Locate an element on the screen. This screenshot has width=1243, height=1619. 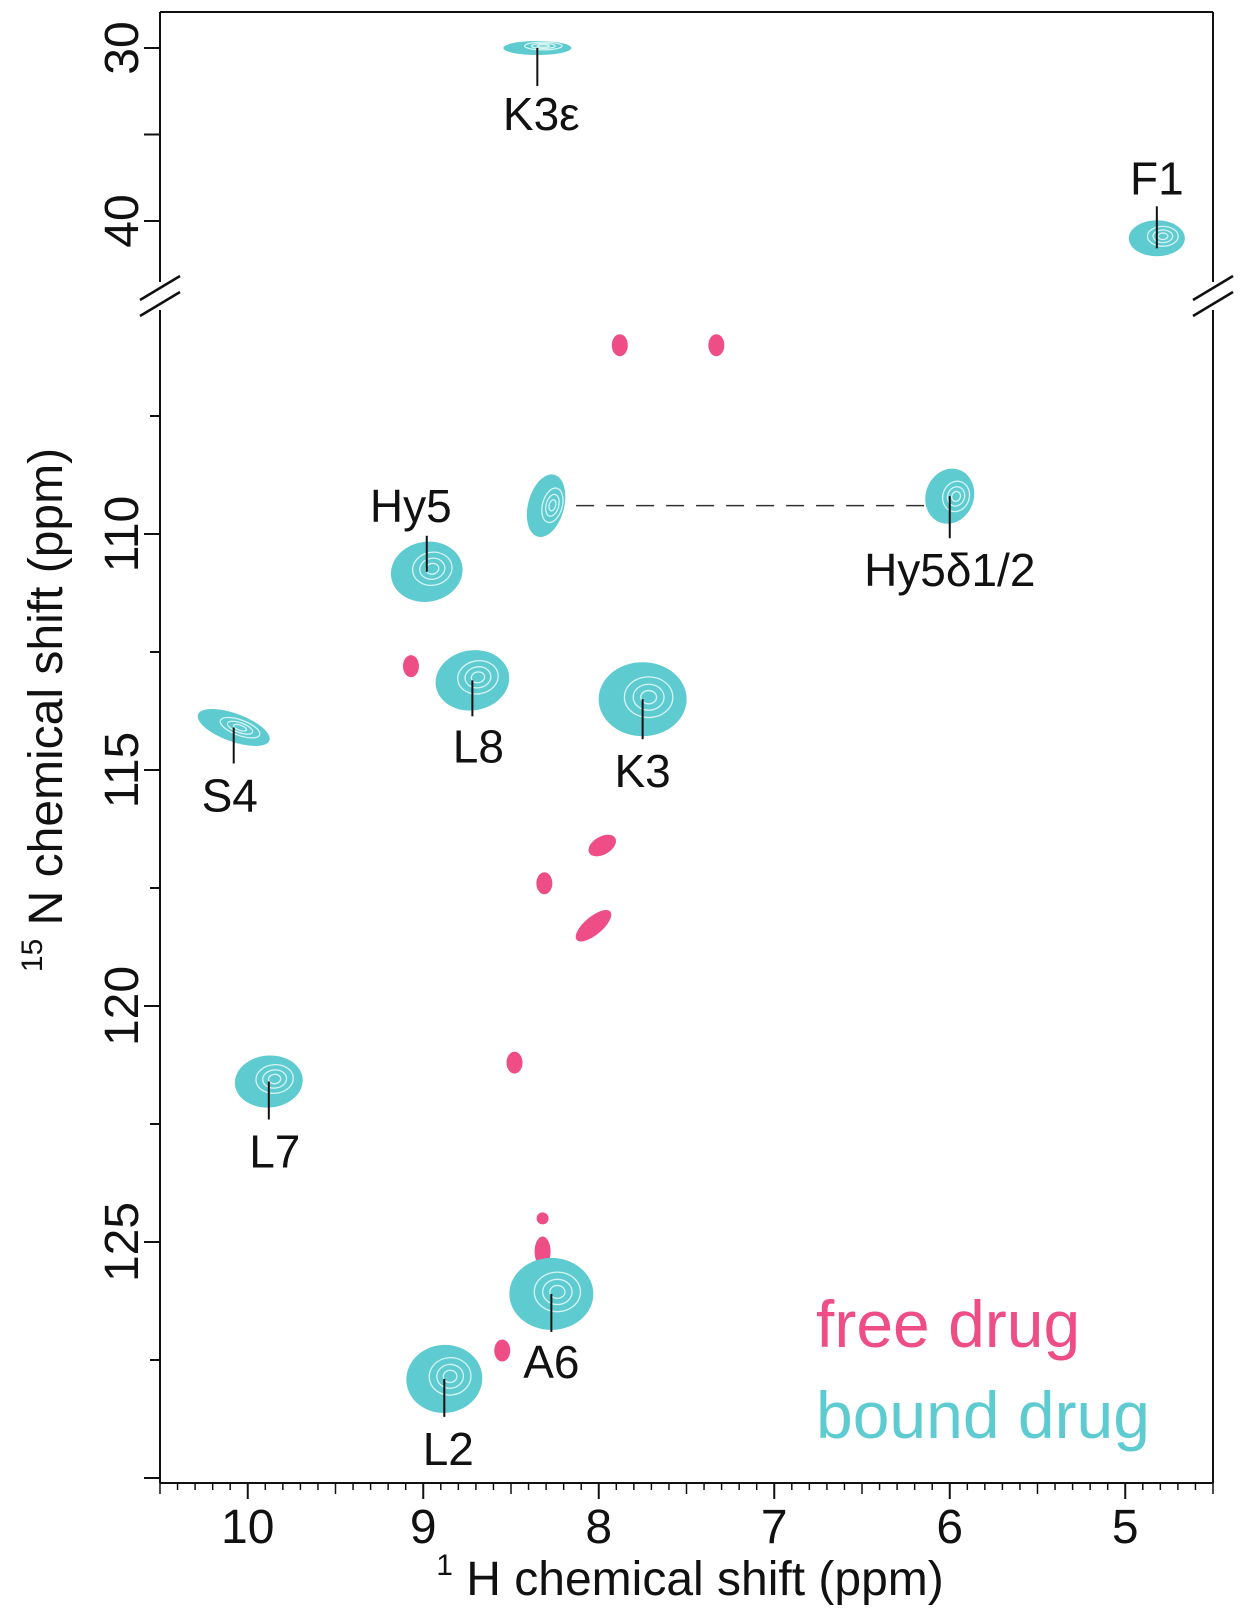
y-tick-label-lower: 125 is located at coordinates (122, 1242).